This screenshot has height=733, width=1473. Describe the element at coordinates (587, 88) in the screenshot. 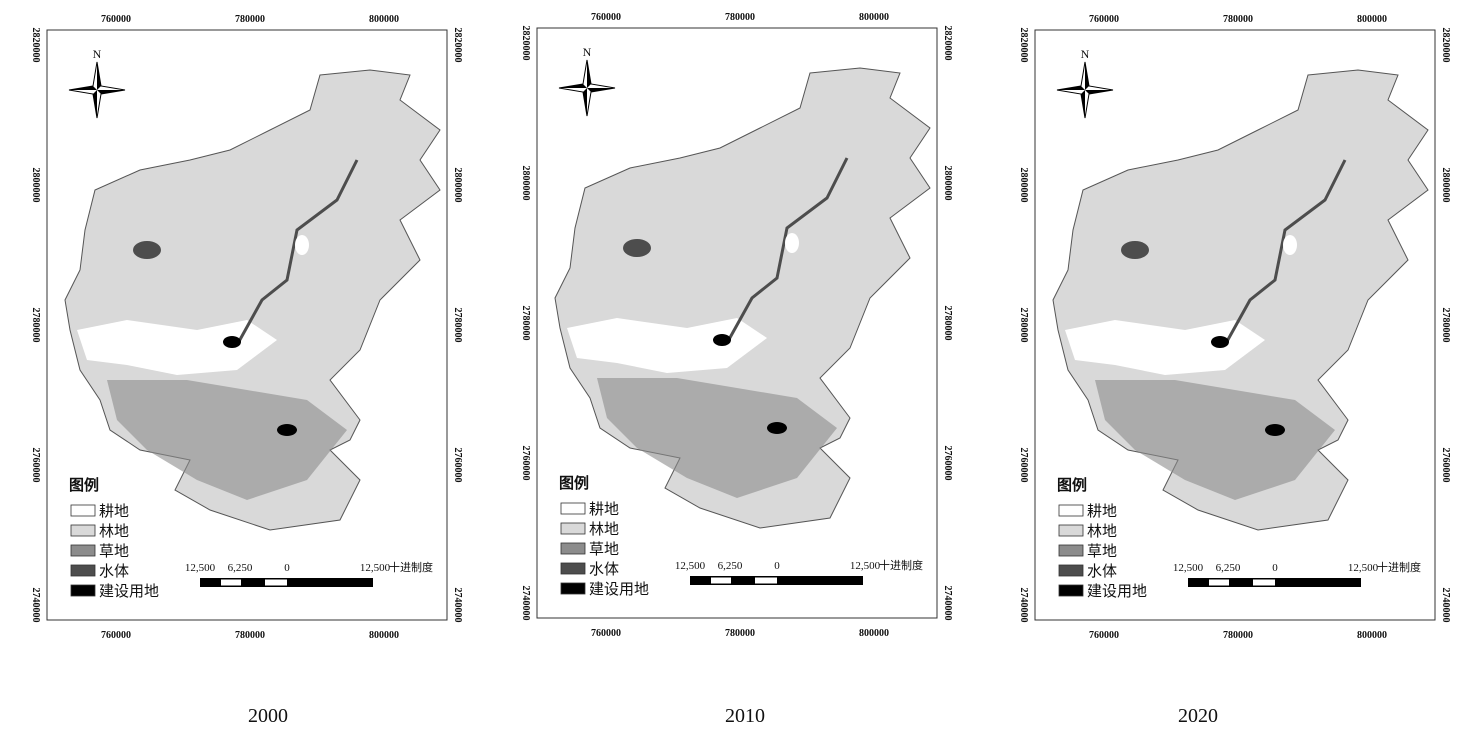

I see `north-arrow-shade` at that location.